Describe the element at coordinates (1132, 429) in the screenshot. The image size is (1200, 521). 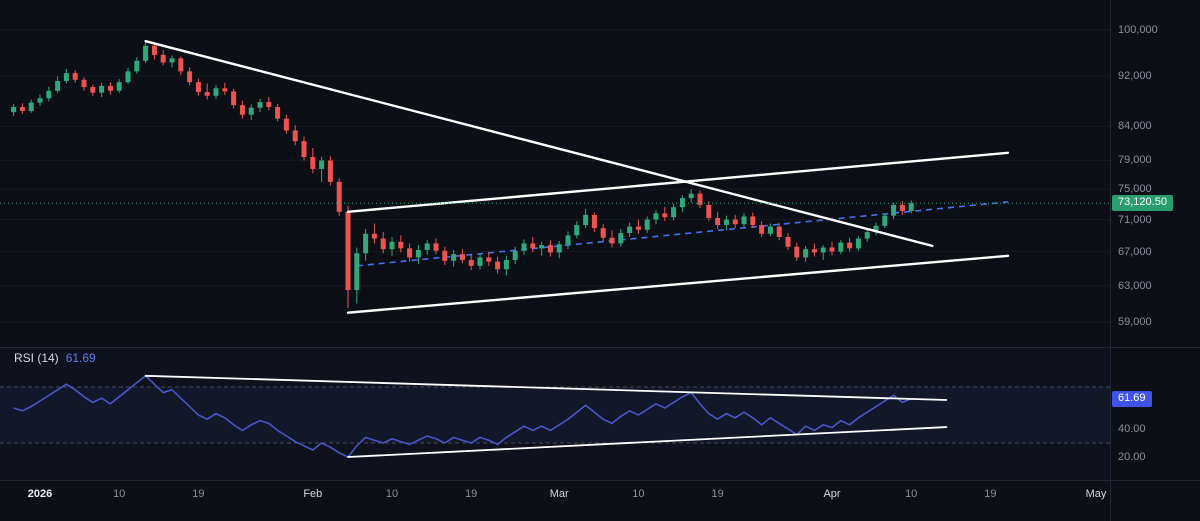
I see `rsi-axis-label: 40.00` at that location.